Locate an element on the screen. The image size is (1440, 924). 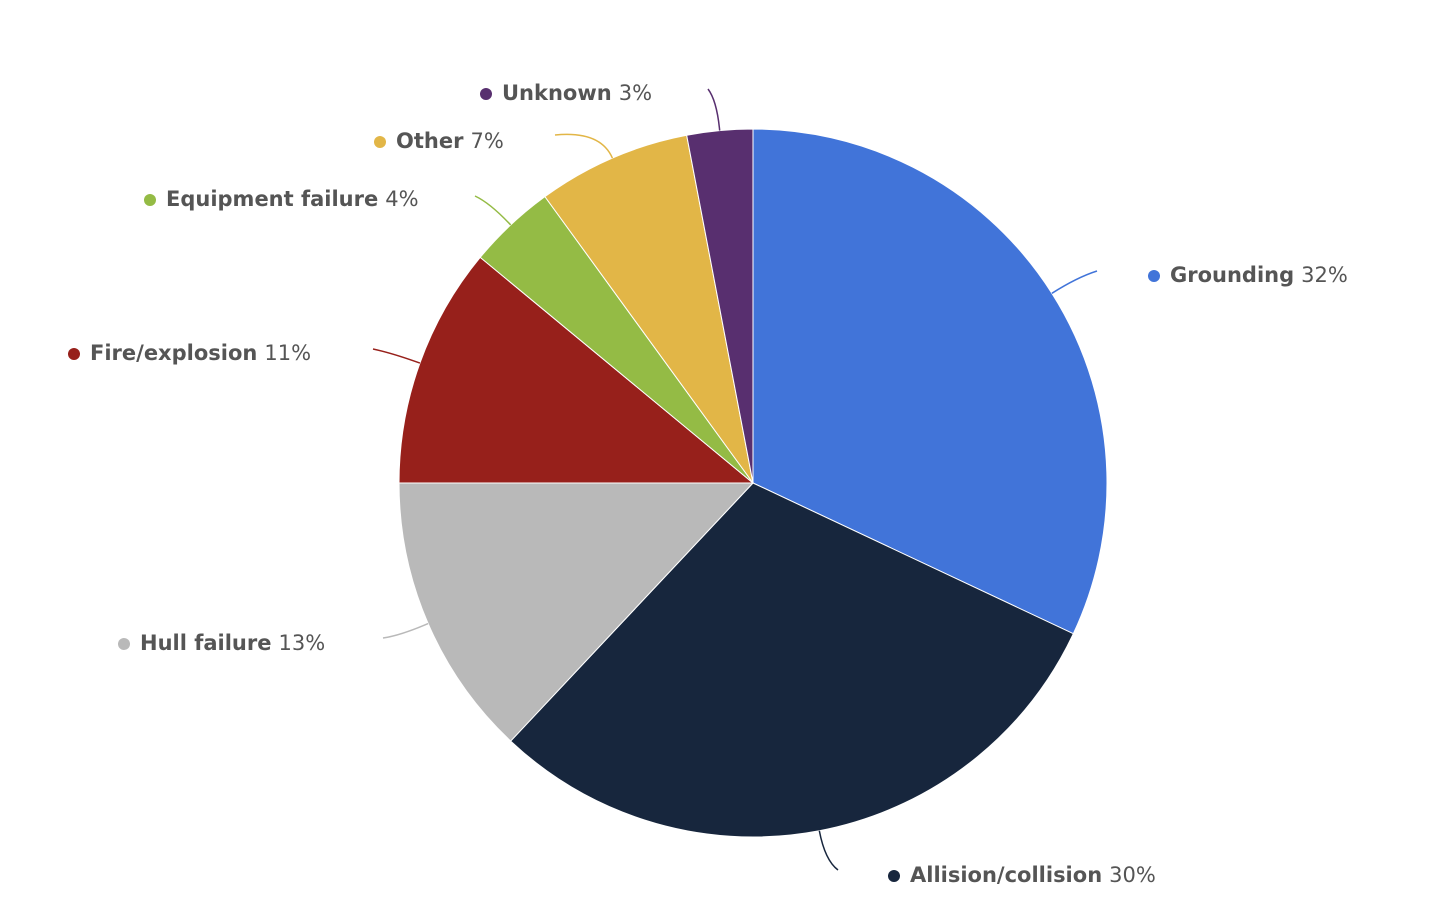
slice-label: Unknown 3% is located at coordinates (577, 93).